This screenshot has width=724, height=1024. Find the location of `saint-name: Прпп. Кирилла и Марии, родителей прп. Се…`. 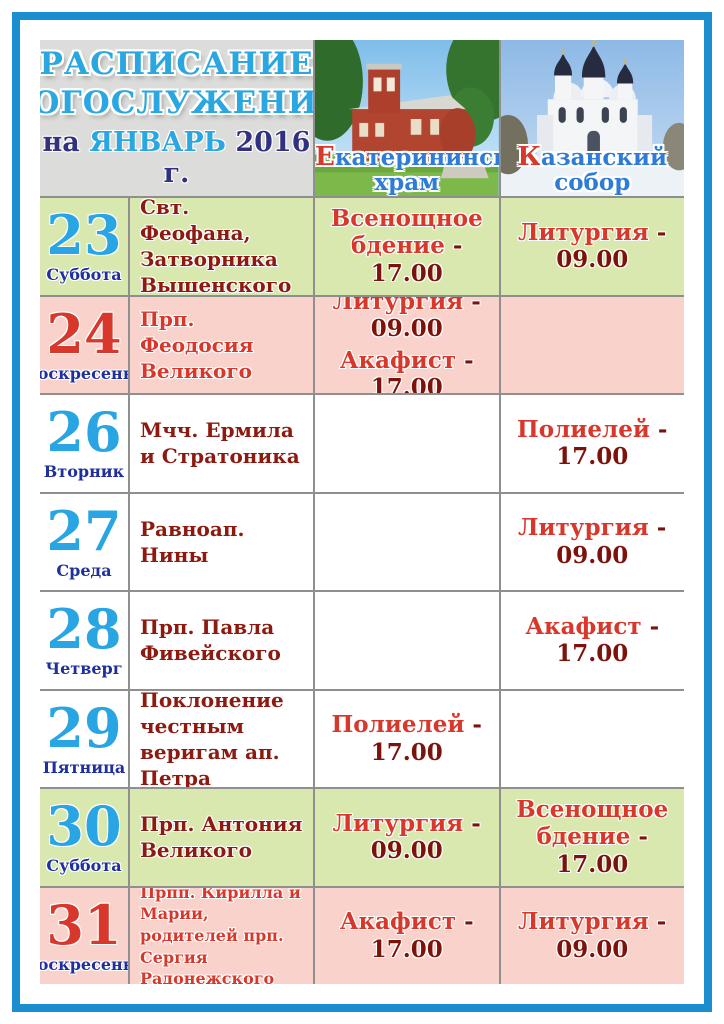

saint-name: Прпп. Кирилла и Марии, родителей прп. Се… is located at coordinates (220, 936).